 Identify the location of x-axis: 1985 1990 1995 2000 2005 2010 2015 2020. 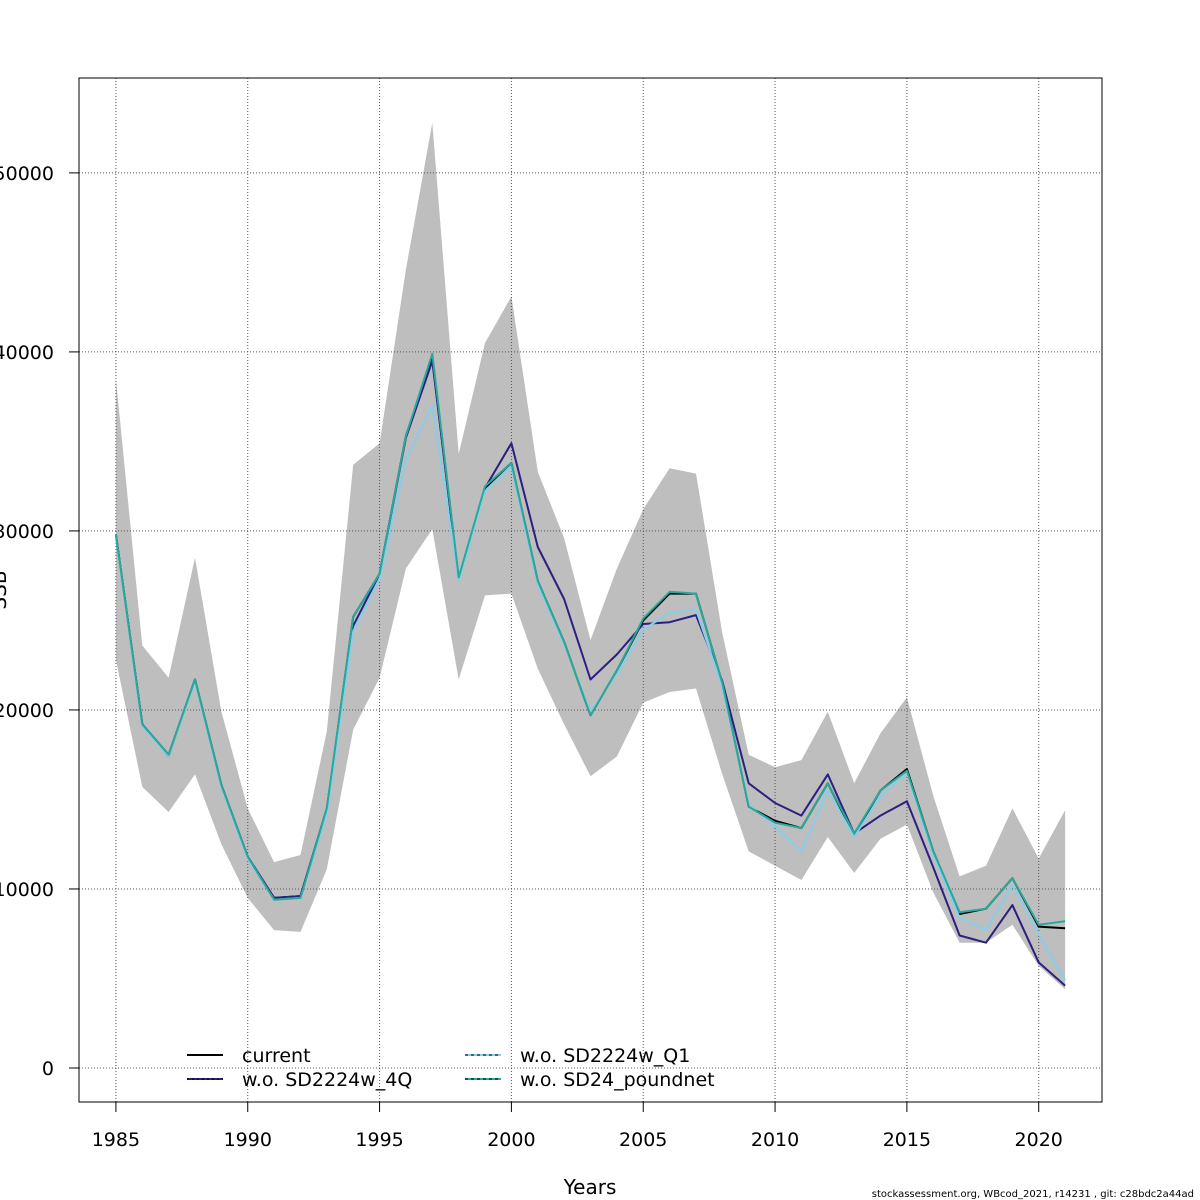
(577, 1126).